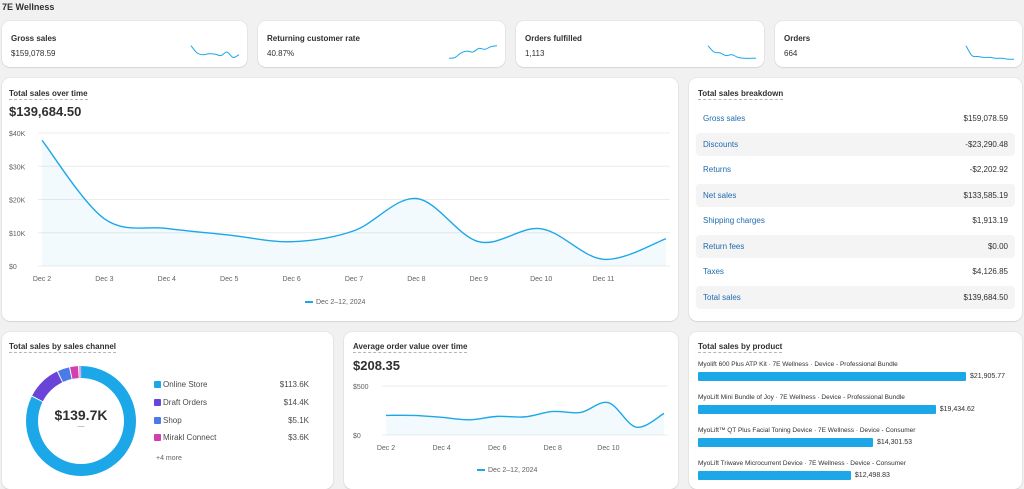  I want to click on series-area, so click(525, 418).